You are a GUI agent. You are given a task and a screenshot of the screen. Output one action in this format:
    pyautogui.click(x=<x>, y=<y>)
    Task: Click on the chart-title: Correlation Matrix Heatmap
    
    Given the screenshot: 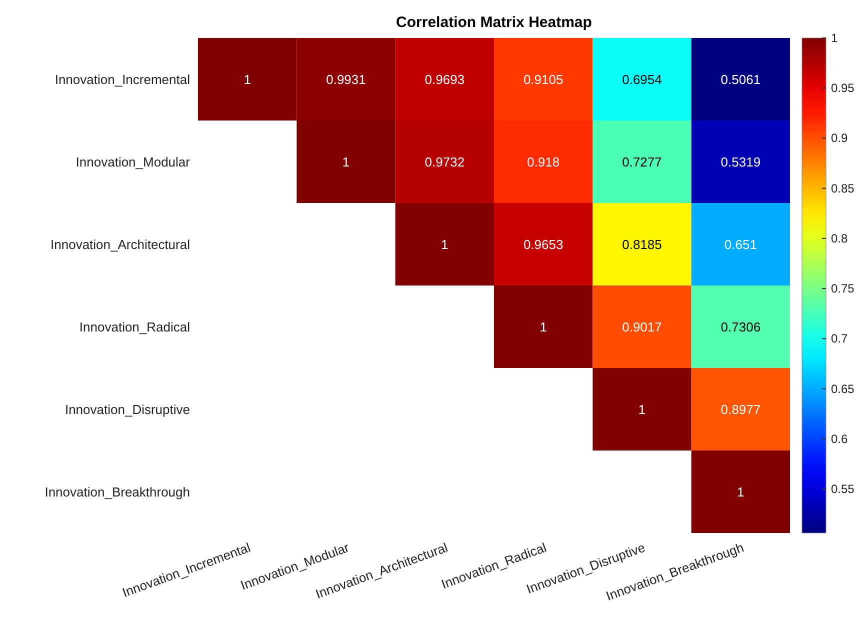 What is the action you would take?
    pyautogui.click(x=494, y=22)
    